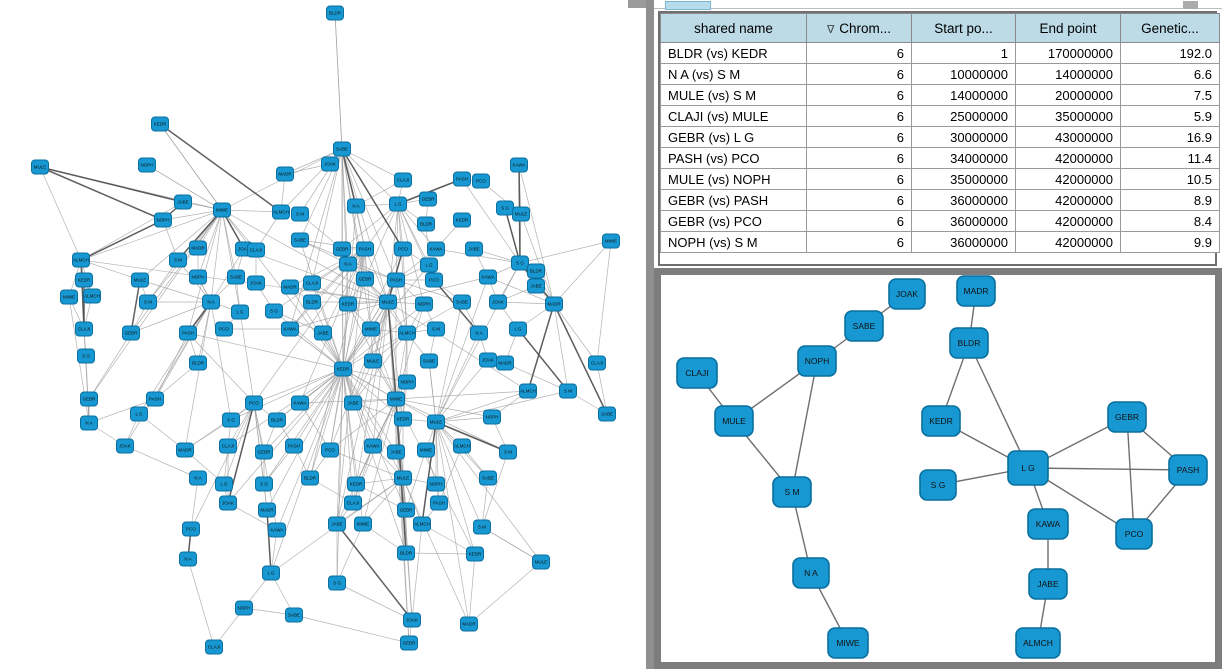 The height and width of the screenshot is (669, 1222). I want to click on table-row: GEBR (vs) L G 6 30000000 43000000 16.9, so click(940, 137).